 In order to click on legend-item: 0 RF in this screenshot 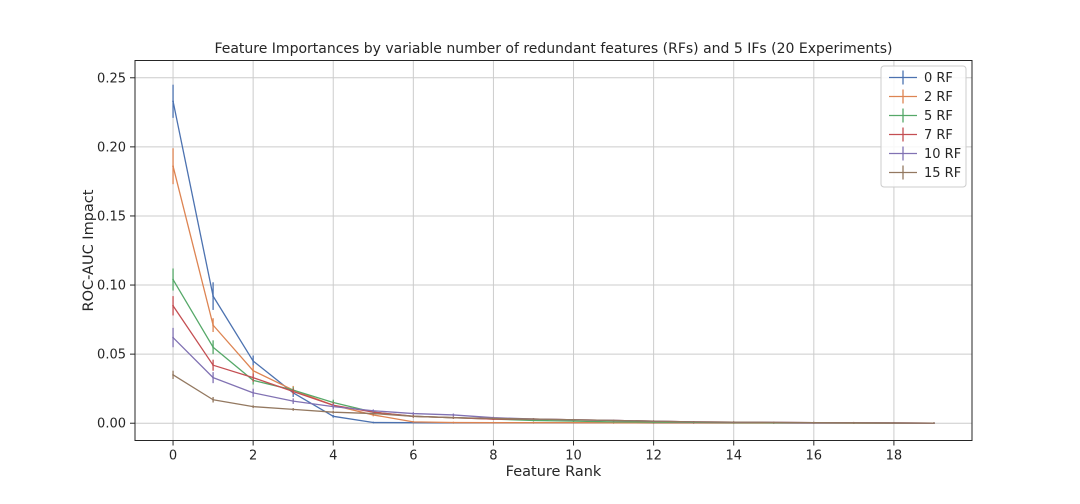, I will do `click(921, 78)`.